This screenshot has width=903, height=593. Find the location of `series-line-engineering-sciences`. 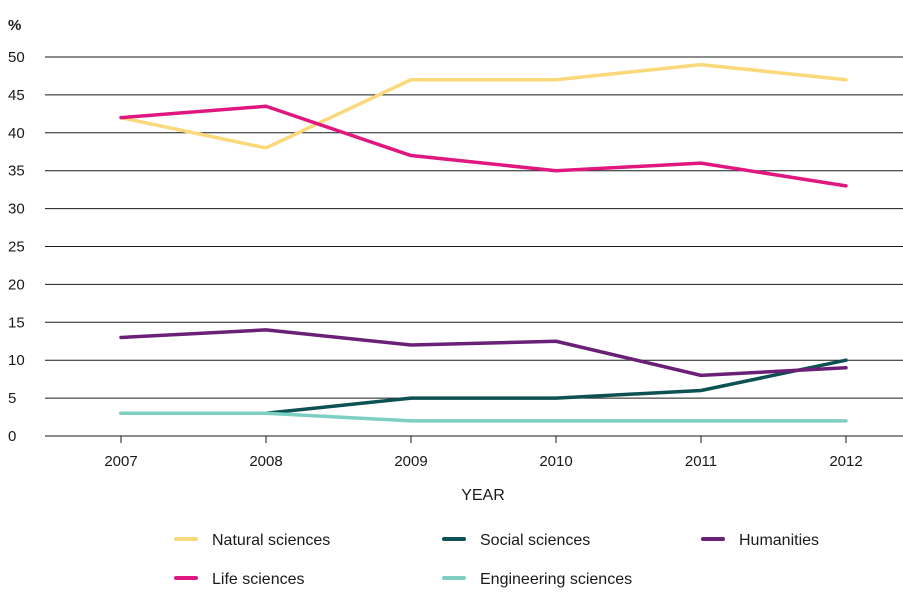

series-line-engineering-sciences is located at coordinates (483, 417).